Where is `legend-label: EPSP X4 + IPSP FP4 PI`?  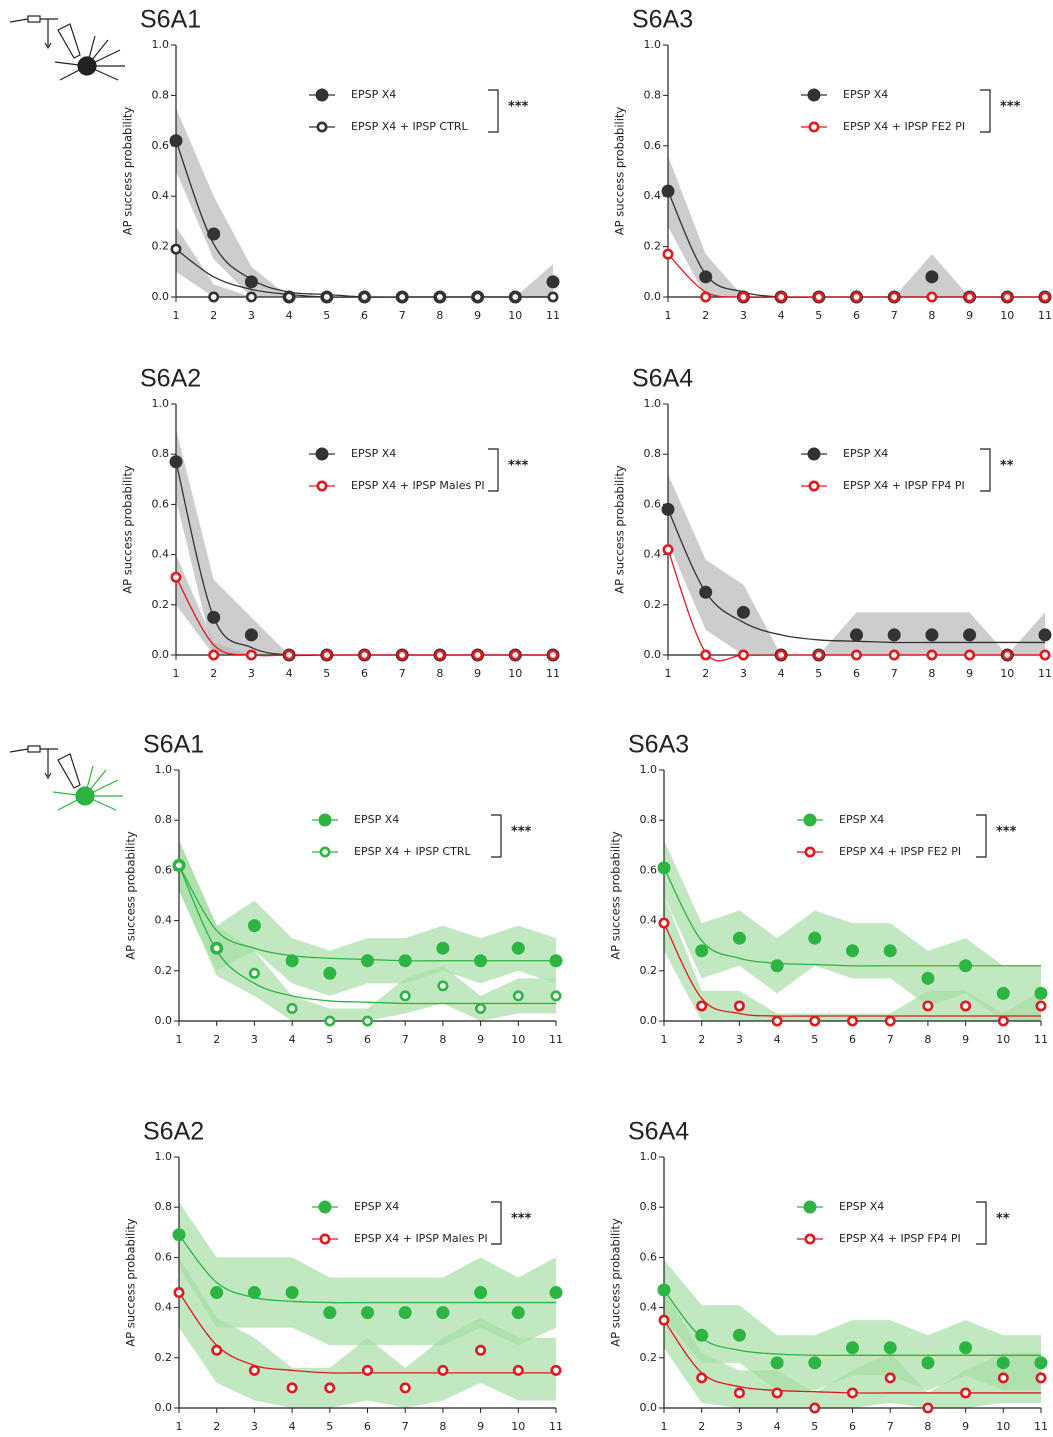 legend-label: EPSP X4 + IPSP FP4 PI is located at coordinates (900, 1238).